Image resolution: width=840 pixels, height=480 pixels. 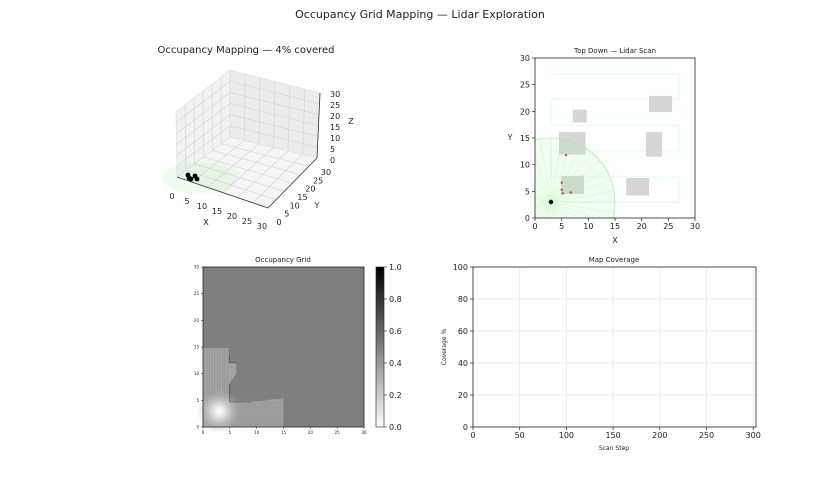 I want to click on y-tick: 0, so click(x=278, y=222).